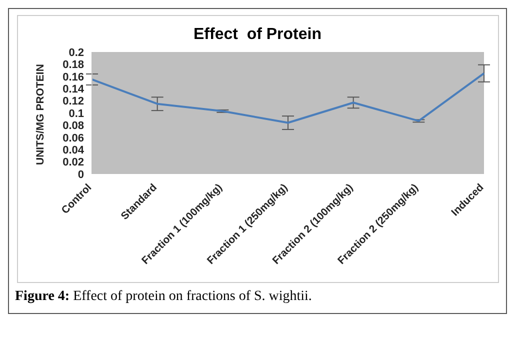  I want to click on y-tick-label: 0.14, so click(73, 90).